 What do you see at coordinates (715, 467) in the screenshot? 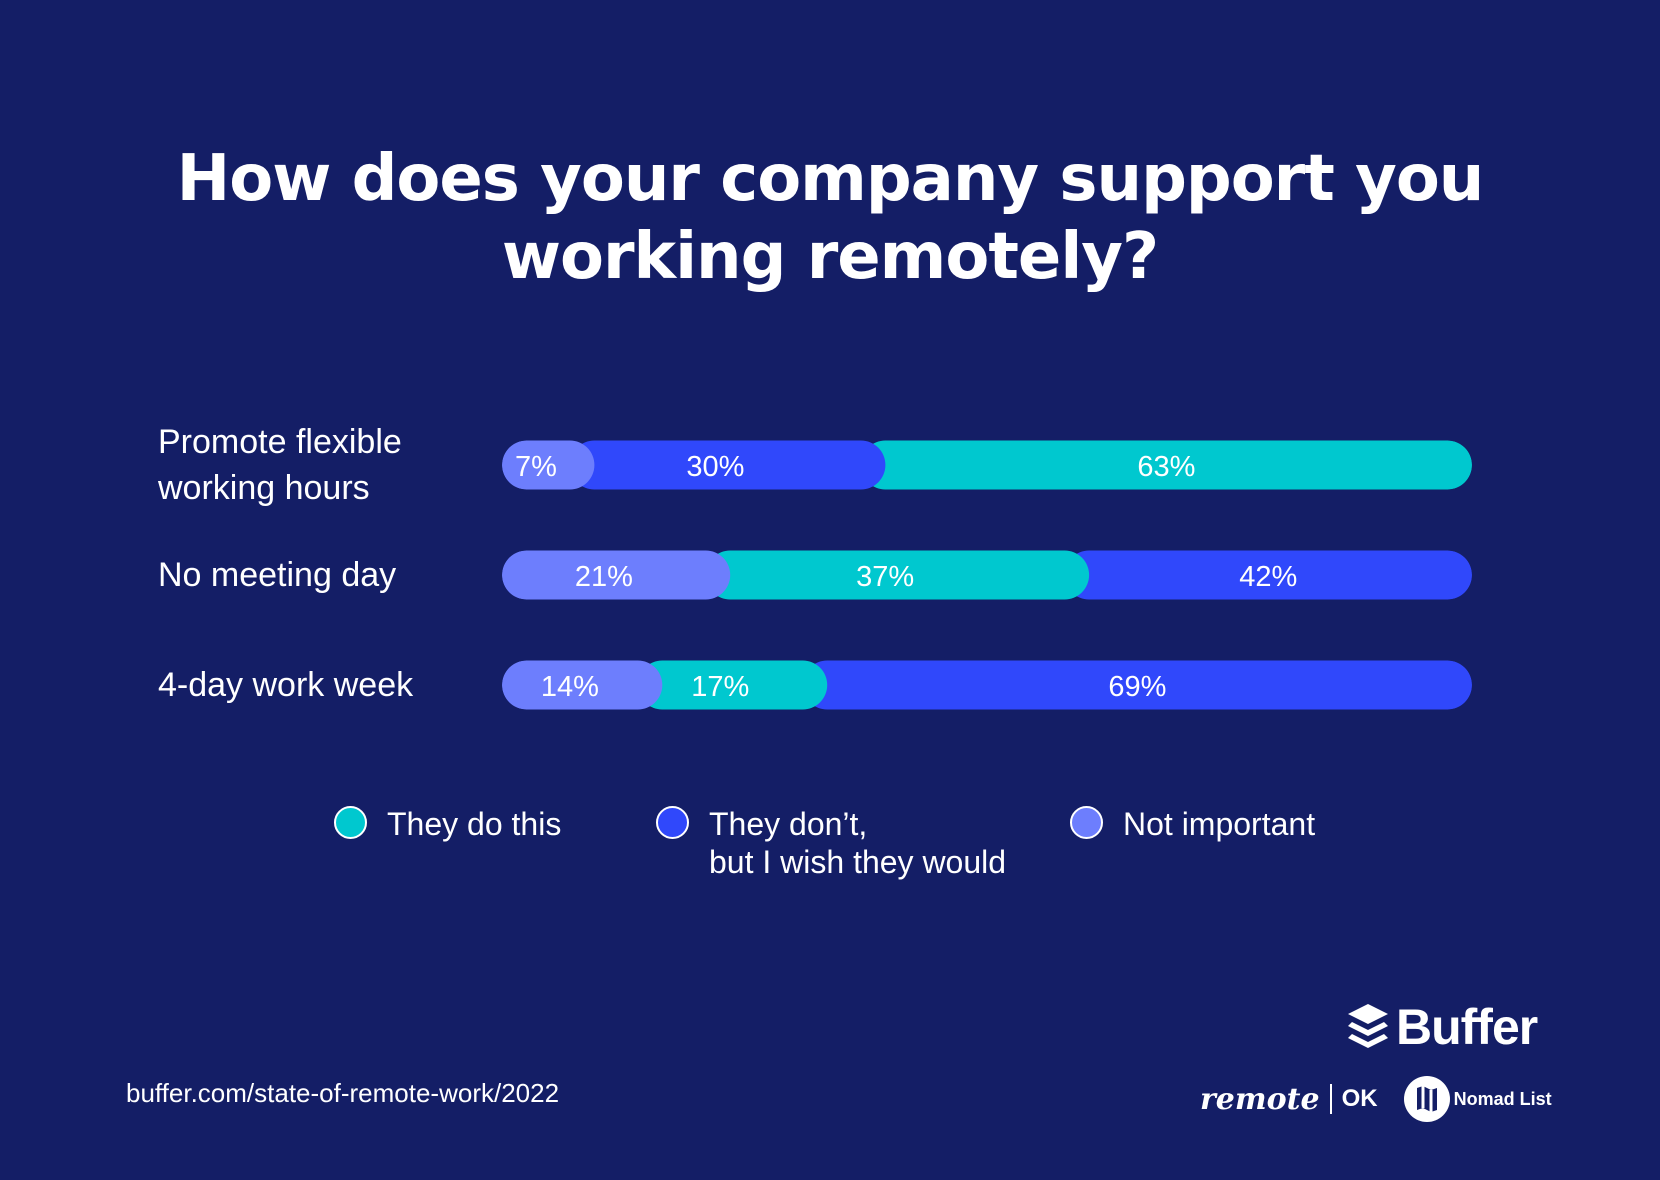
I see `data-label: 30%` at bounding box center [715, 467].